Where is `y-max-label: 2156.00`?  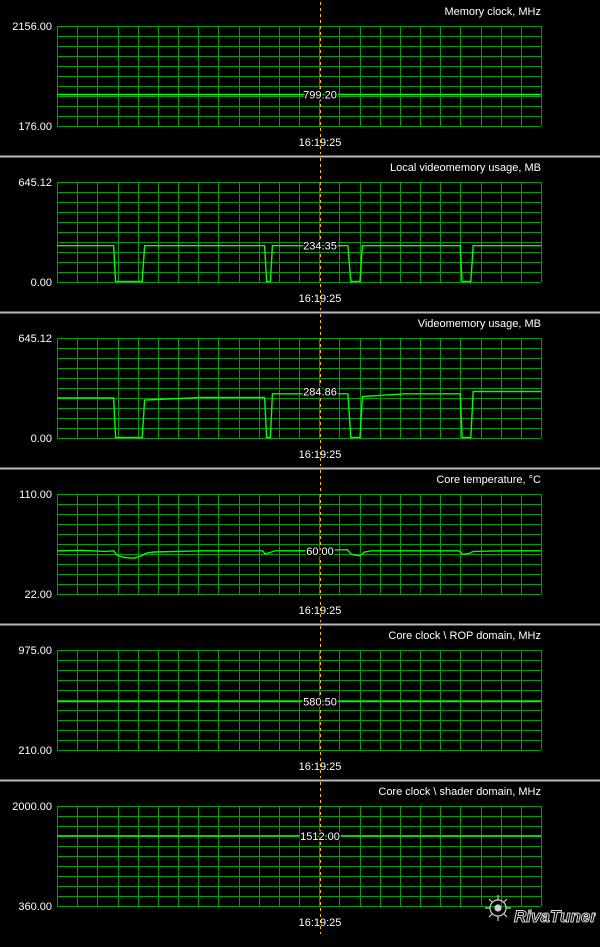
y-max-label: 2156.00 is located at coordinates (32, 27).